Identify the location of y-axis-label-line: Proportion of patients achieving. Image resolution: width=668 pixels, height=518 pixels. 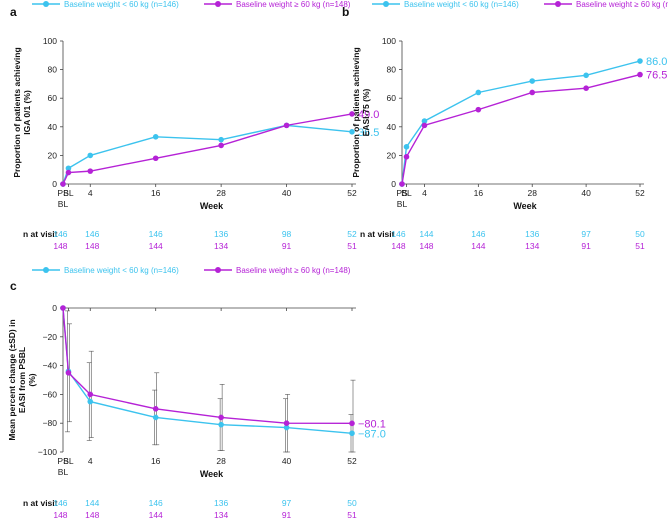
(17, 112).